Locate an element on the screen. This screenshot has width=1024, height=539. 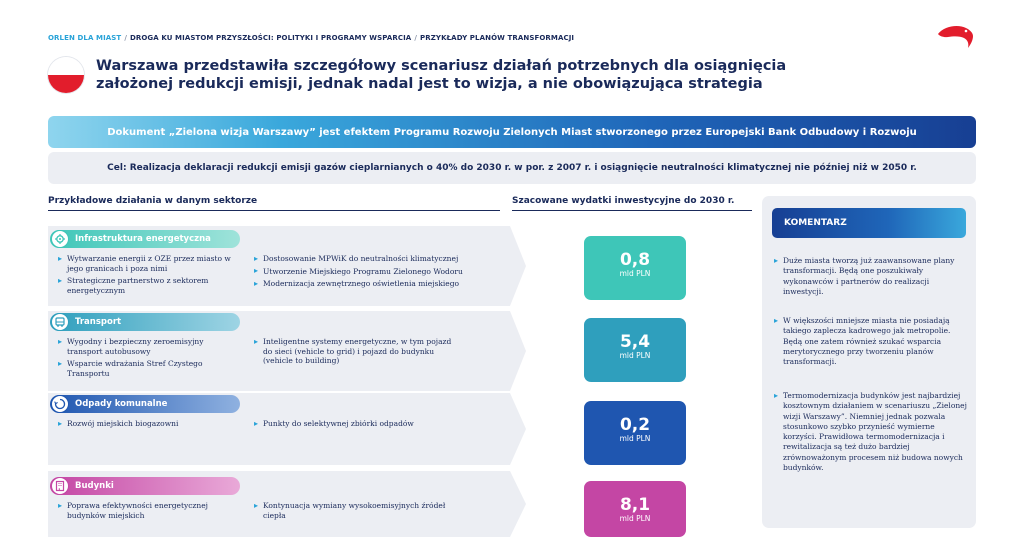
poland-flag-icon is located at coordinates (66, 75).